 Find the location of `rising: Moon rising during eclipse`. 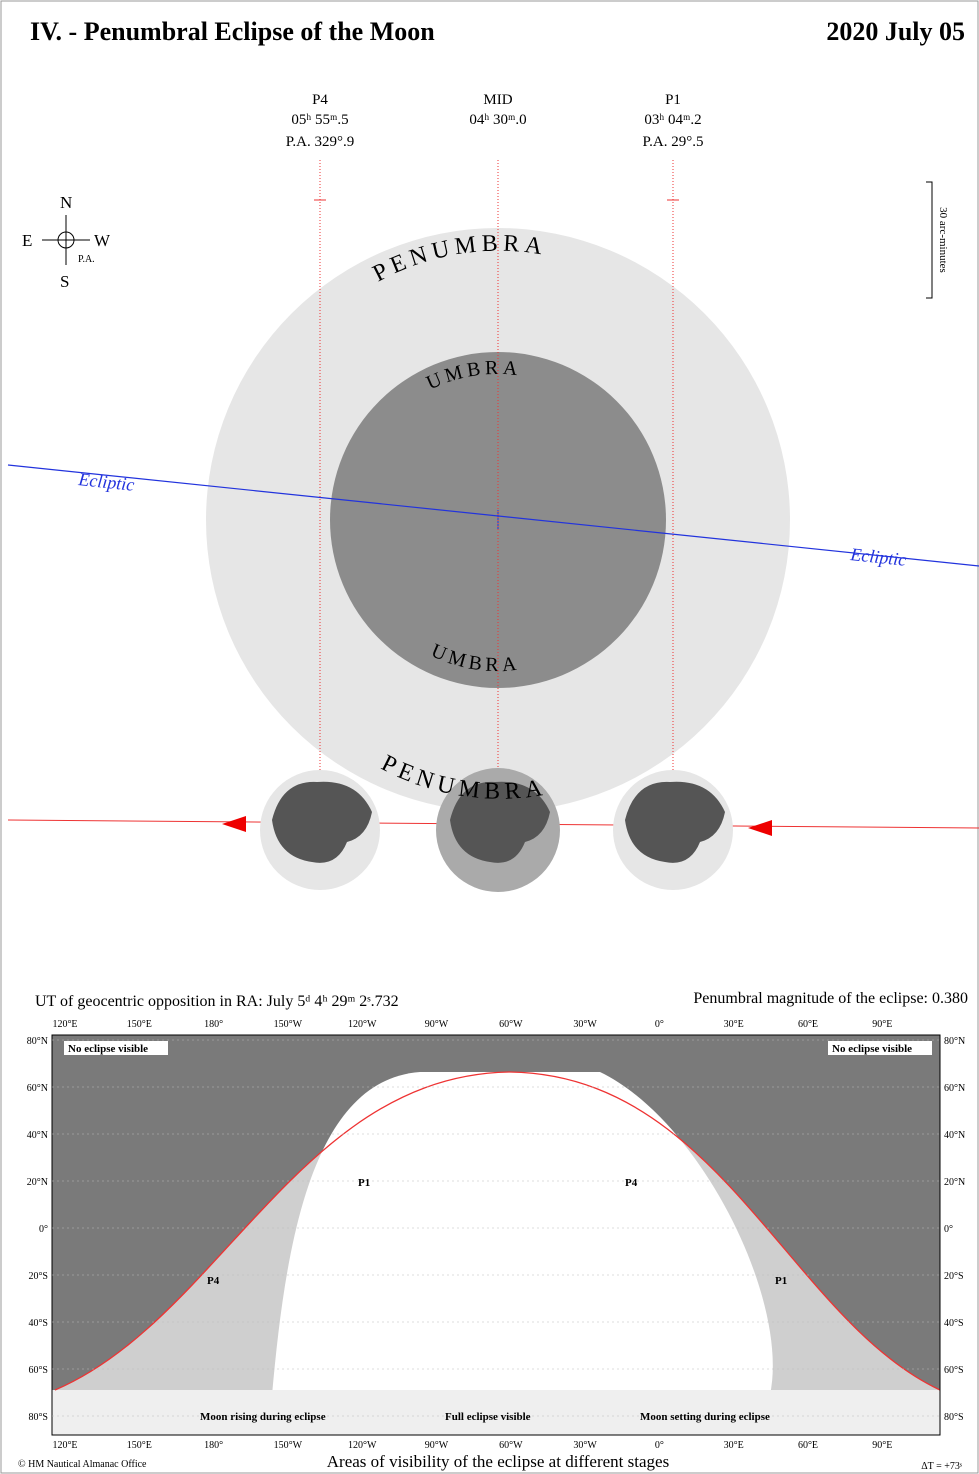

rising: Moon rising during eclipse is located at coordinates (263, 1417).